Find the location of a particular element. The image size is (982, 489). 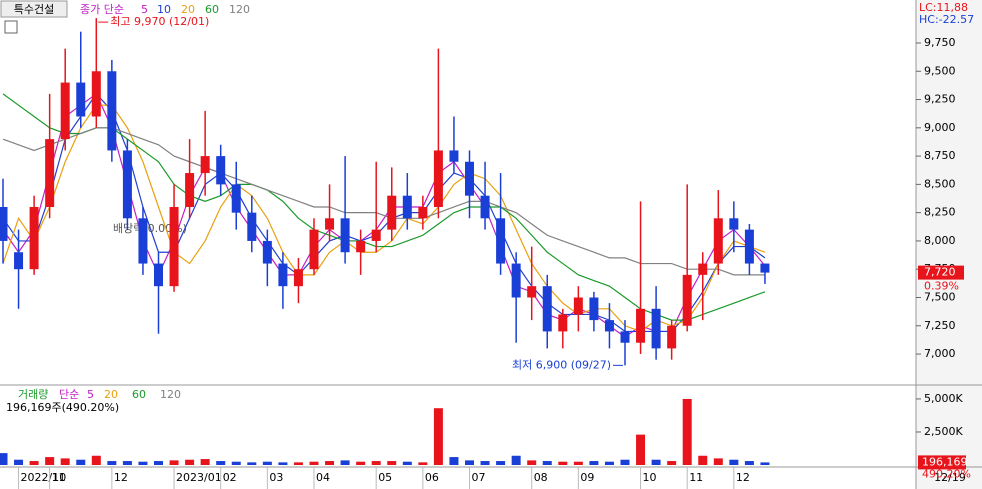

current-date: 12/19 is located at coordinates (950, 477).